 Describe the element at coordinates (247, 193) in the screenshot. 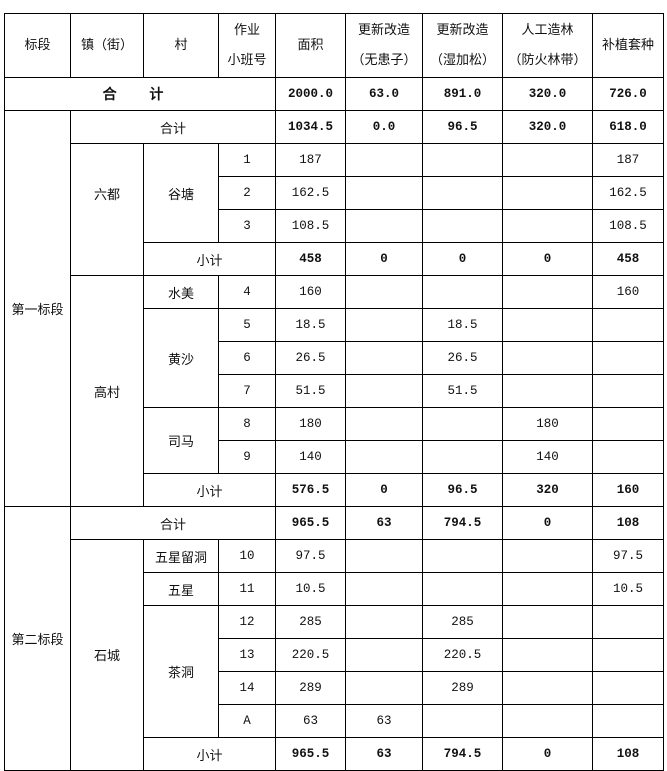

I see `cell: 2` at that location.